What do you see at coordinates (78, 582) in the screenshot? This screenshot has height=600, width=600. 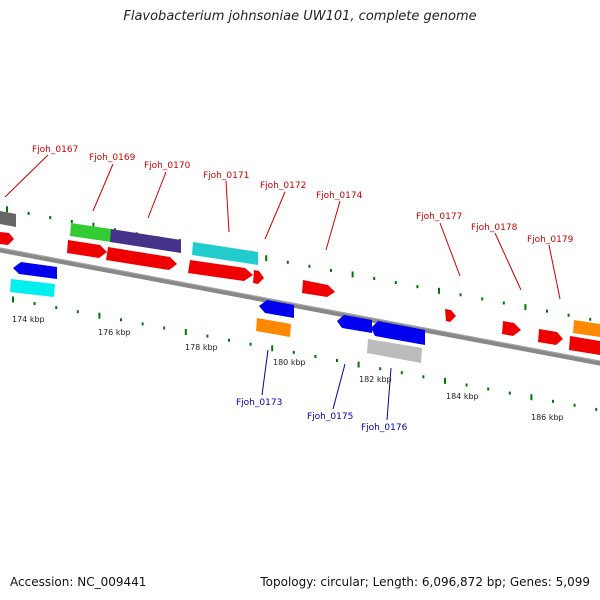 I see `accession-text: Accession: NC_009441` at bounding box center [78, 582].